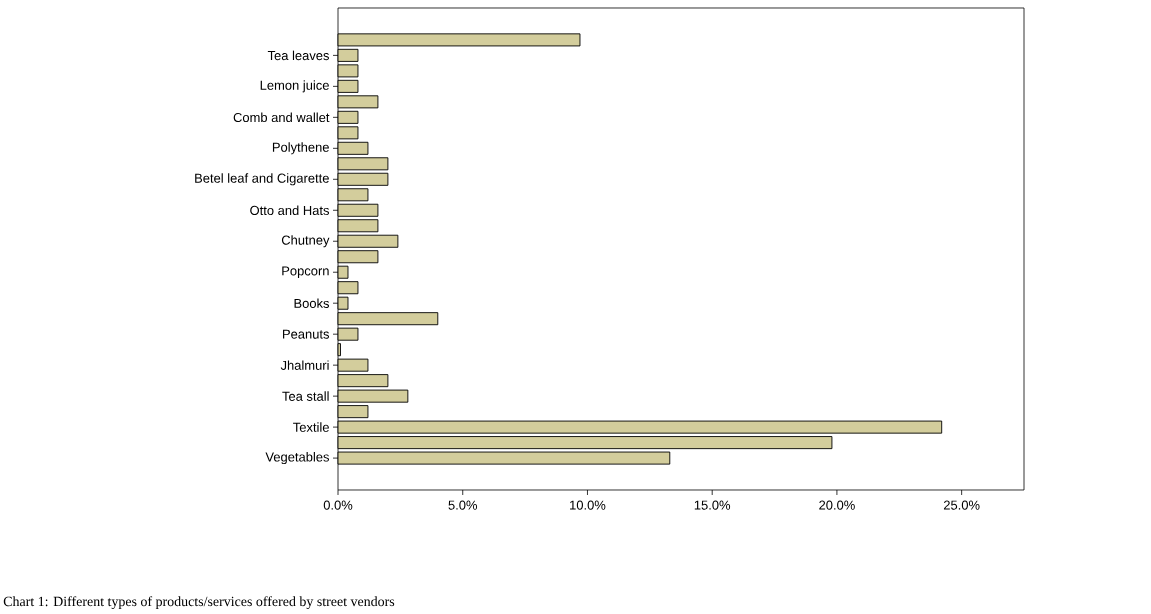 The height and width of the screenshot is (614, 1151). What do you see at coordinates (262, 179) in the screenshot?
I see `y-tick-label: Betel leaf and Cigarette` at bounding box center [262, 179].